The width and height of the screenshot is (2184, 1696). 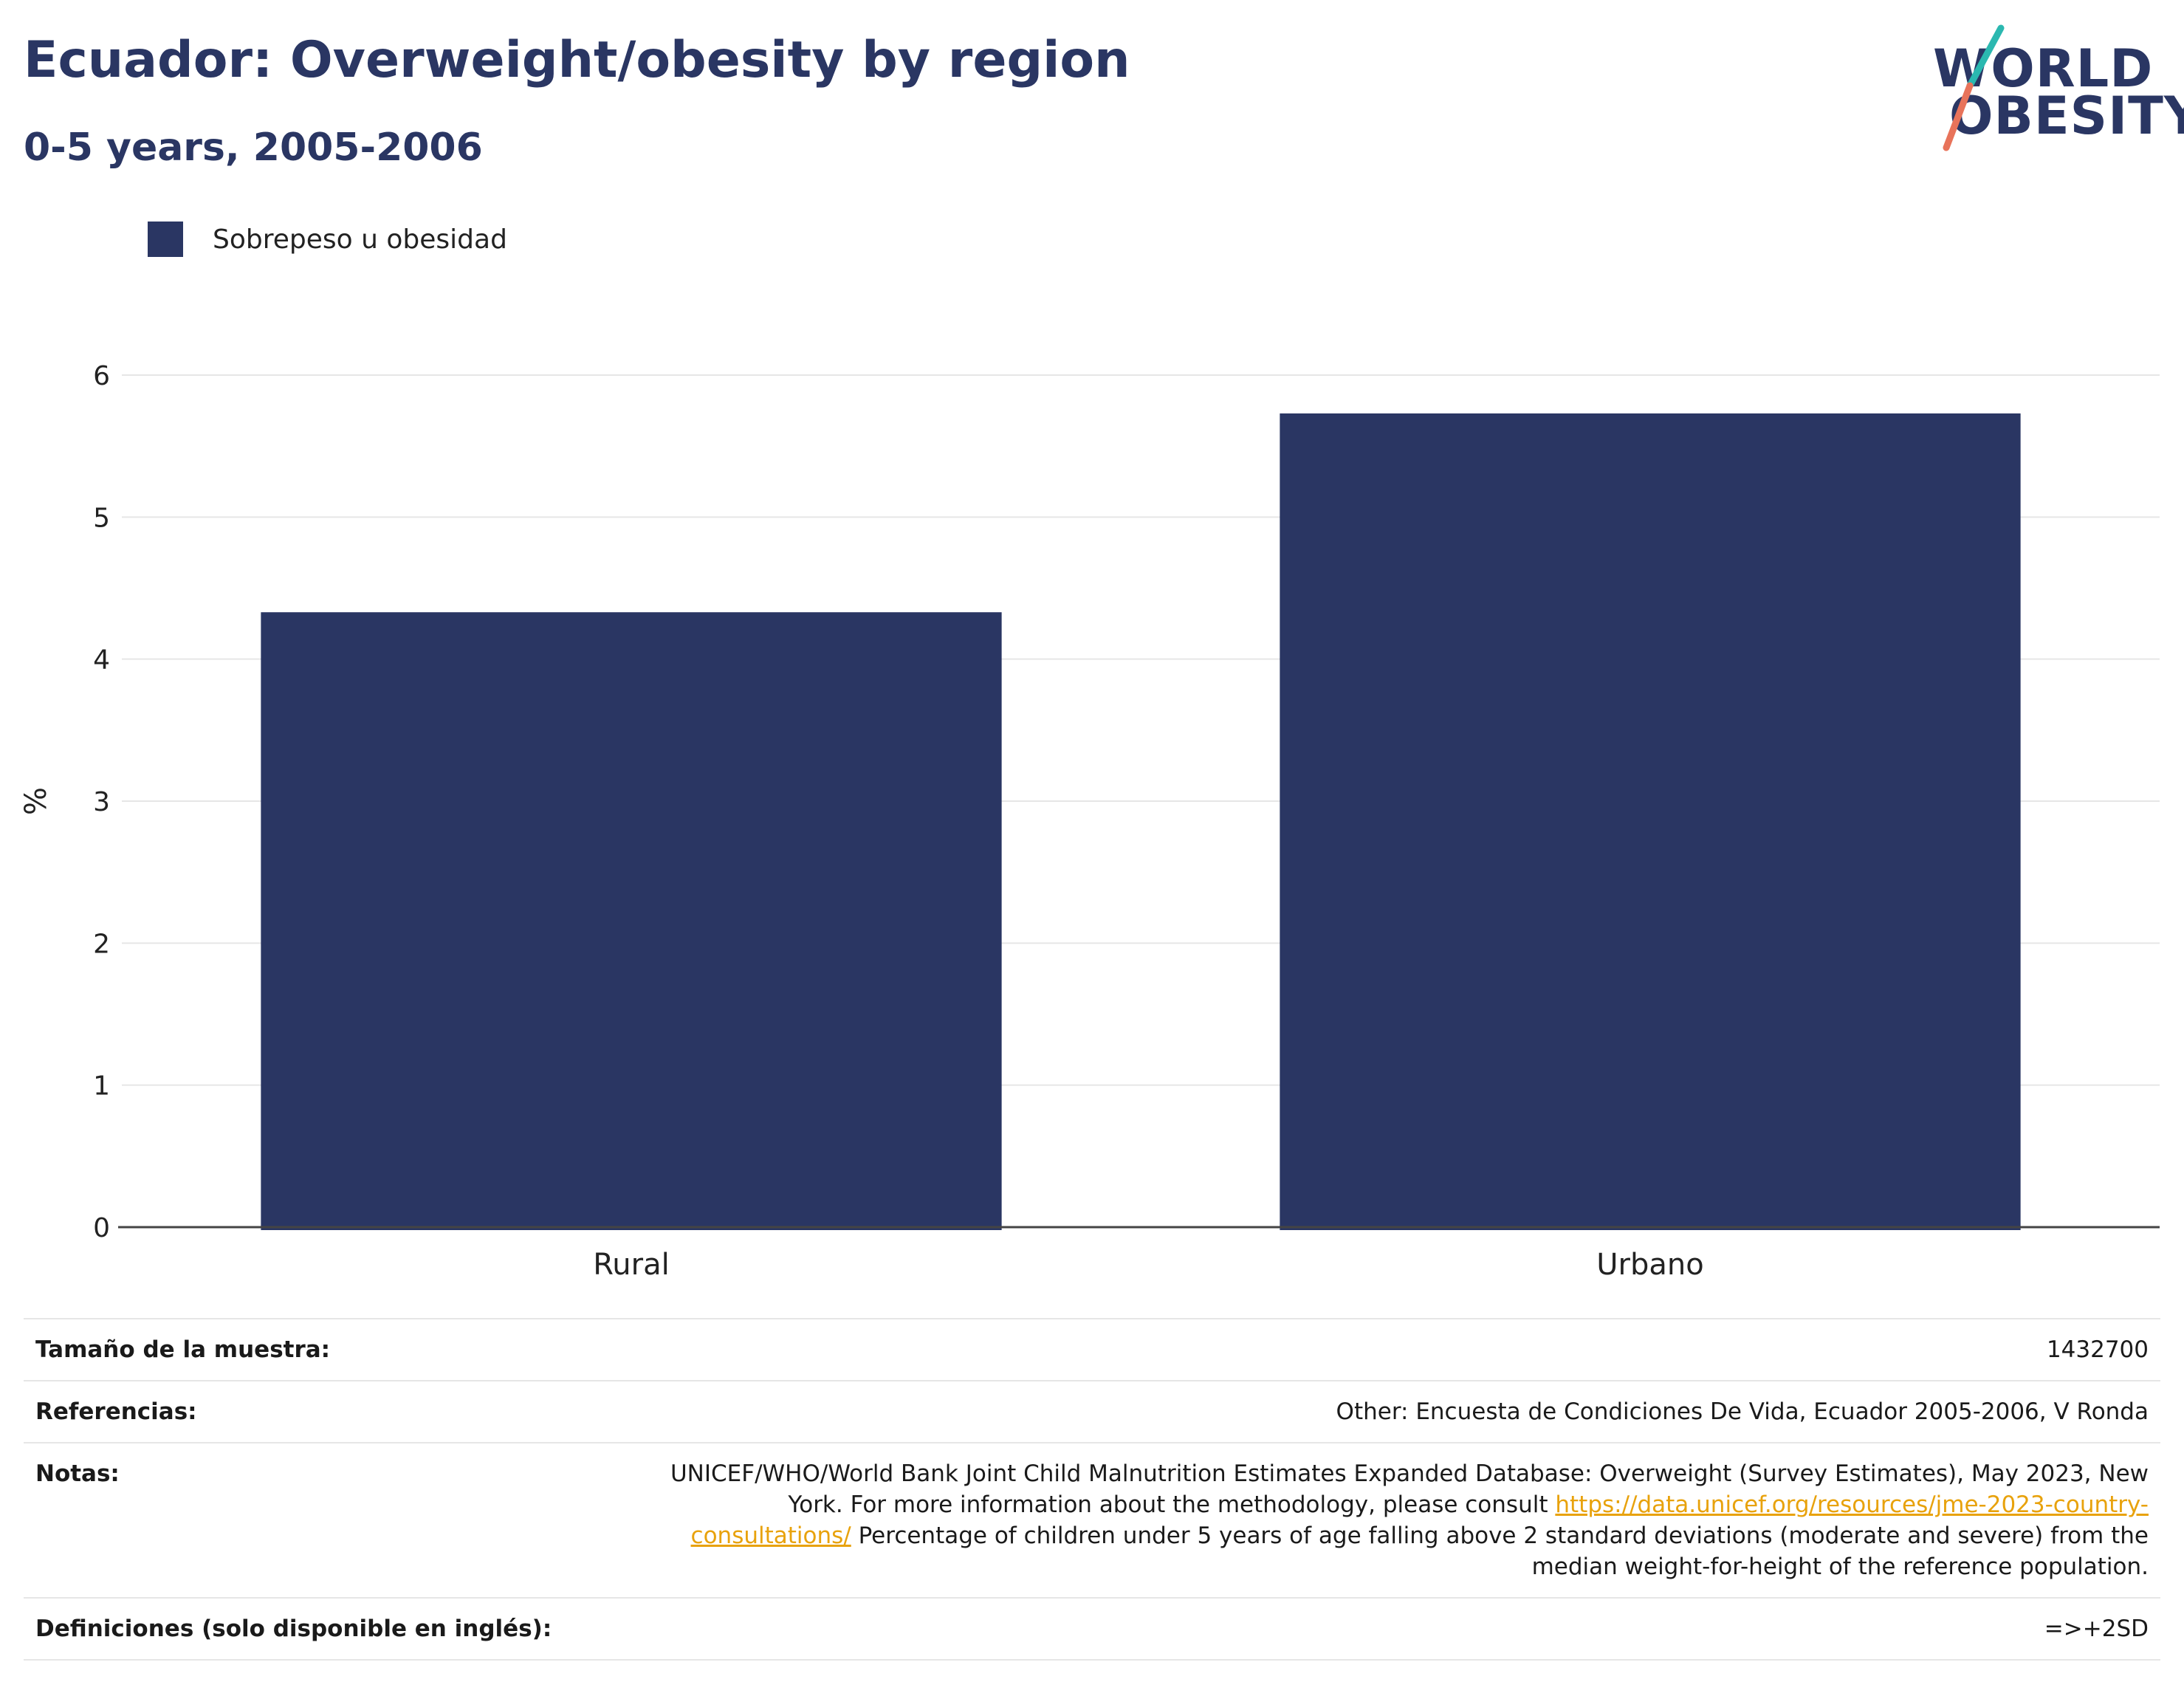 What do you see at coordinates (165, 239) in the screenshot?
I see `legend-swatch` at bounding box center [165, 239].